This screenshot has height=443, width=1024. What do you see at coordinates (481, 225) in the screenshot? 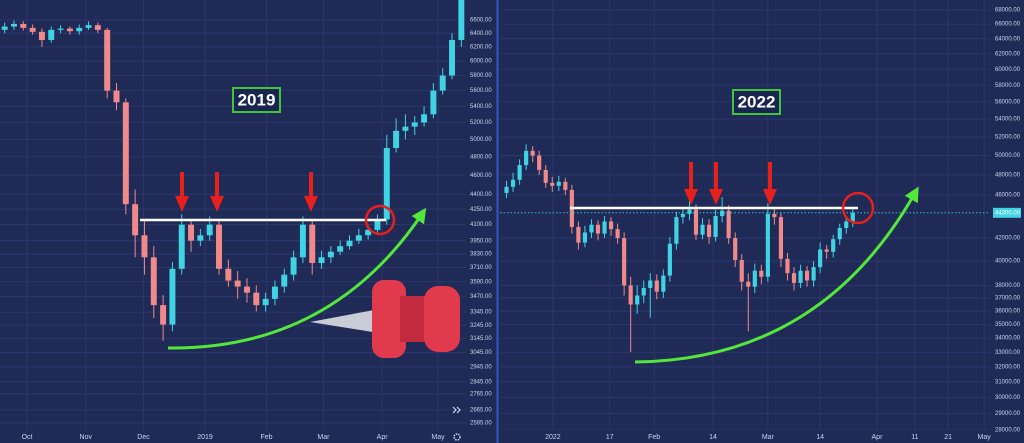
I see `y-tick-label: 4100.00` at bounding box center [481, 225].